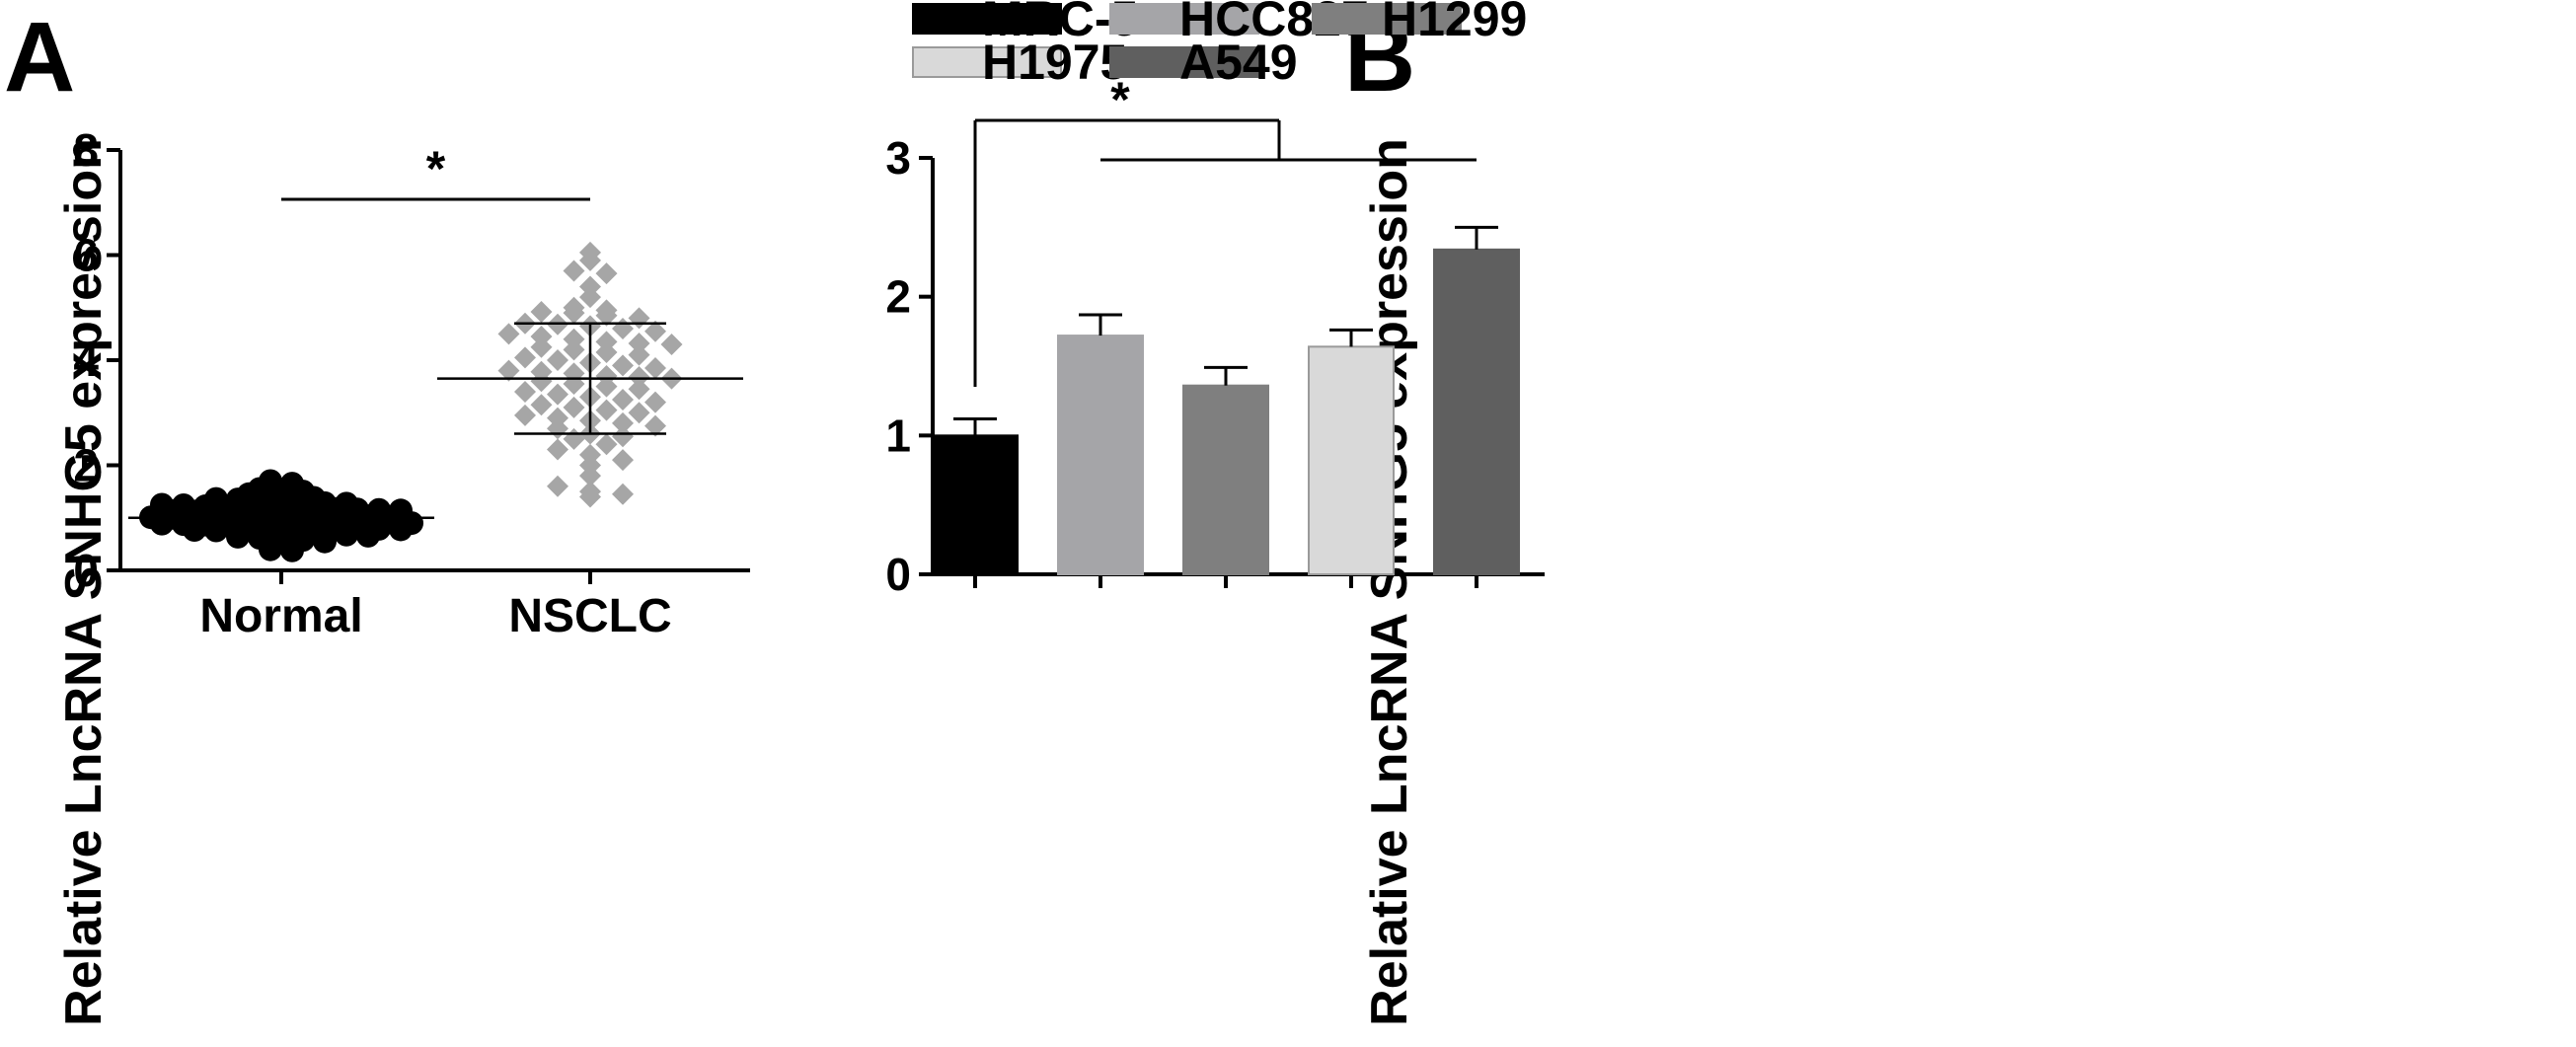  What do you see at coordinates (1184, 19) in the screenshot?
I see `legend-swatch-hcc827` at bounding box center [1184, 19].